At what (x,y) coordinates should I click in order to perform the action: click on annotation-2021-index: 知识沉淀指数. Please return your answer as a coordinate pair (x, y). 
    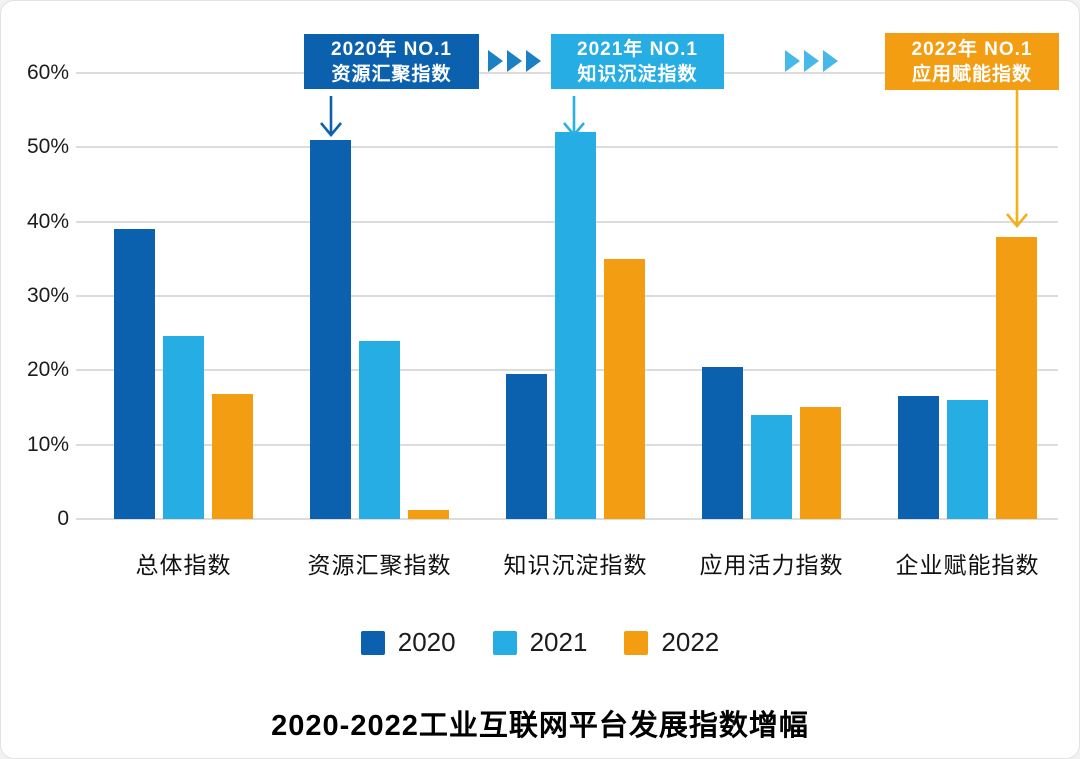
    Looking at the image, I should click on (637, 74).